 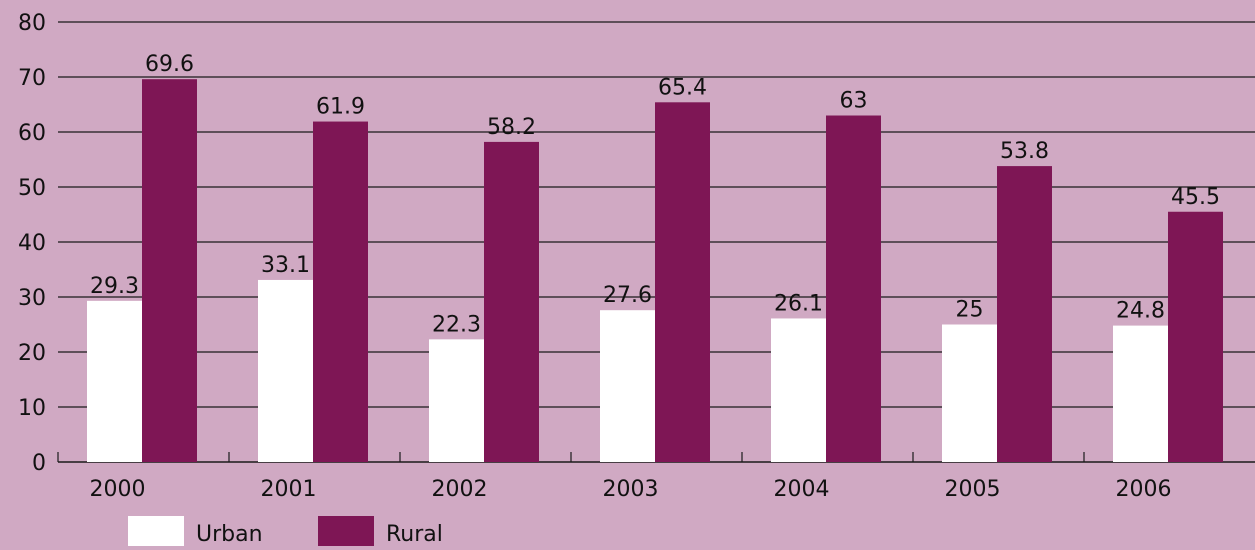 I want to click on bar-urban-2004, so click(x=798, y=390).